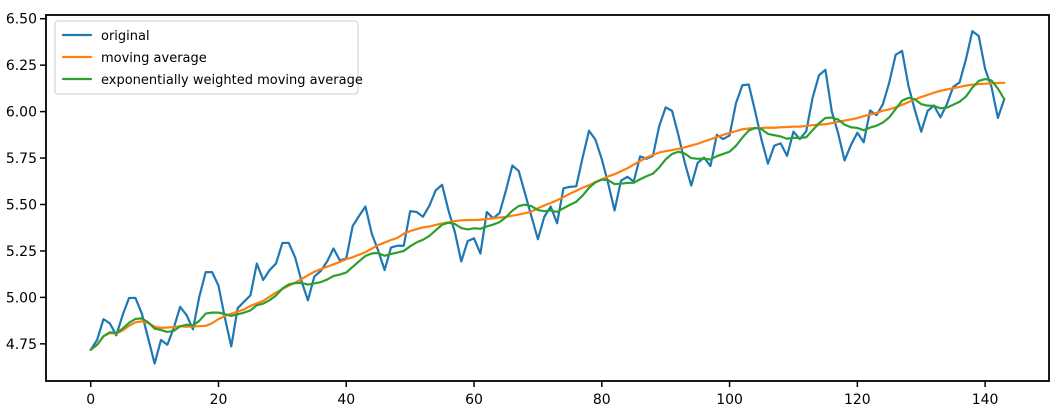  Describe the element at coordinates (474, 400) in the screenshot. I see `x-tick-label: 60` at that location.